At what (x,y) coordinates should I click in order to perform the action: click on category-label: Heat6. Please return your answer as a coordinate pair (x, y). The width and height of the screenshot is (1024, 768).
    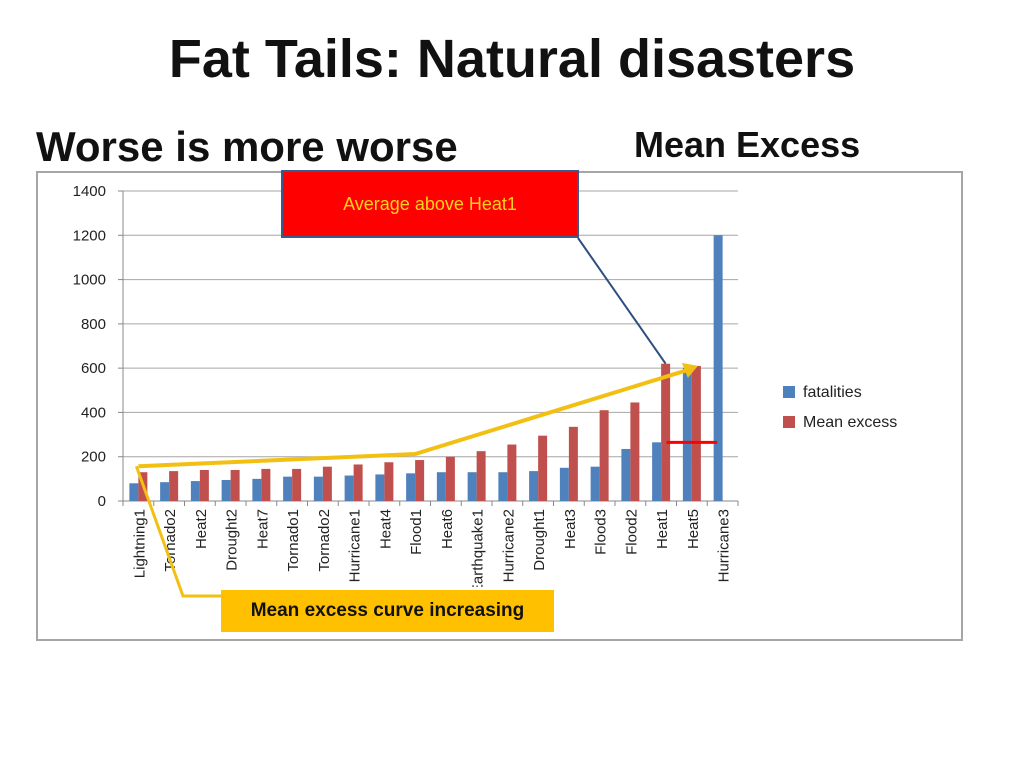
    Looking at the image, I should click on (447, 529).